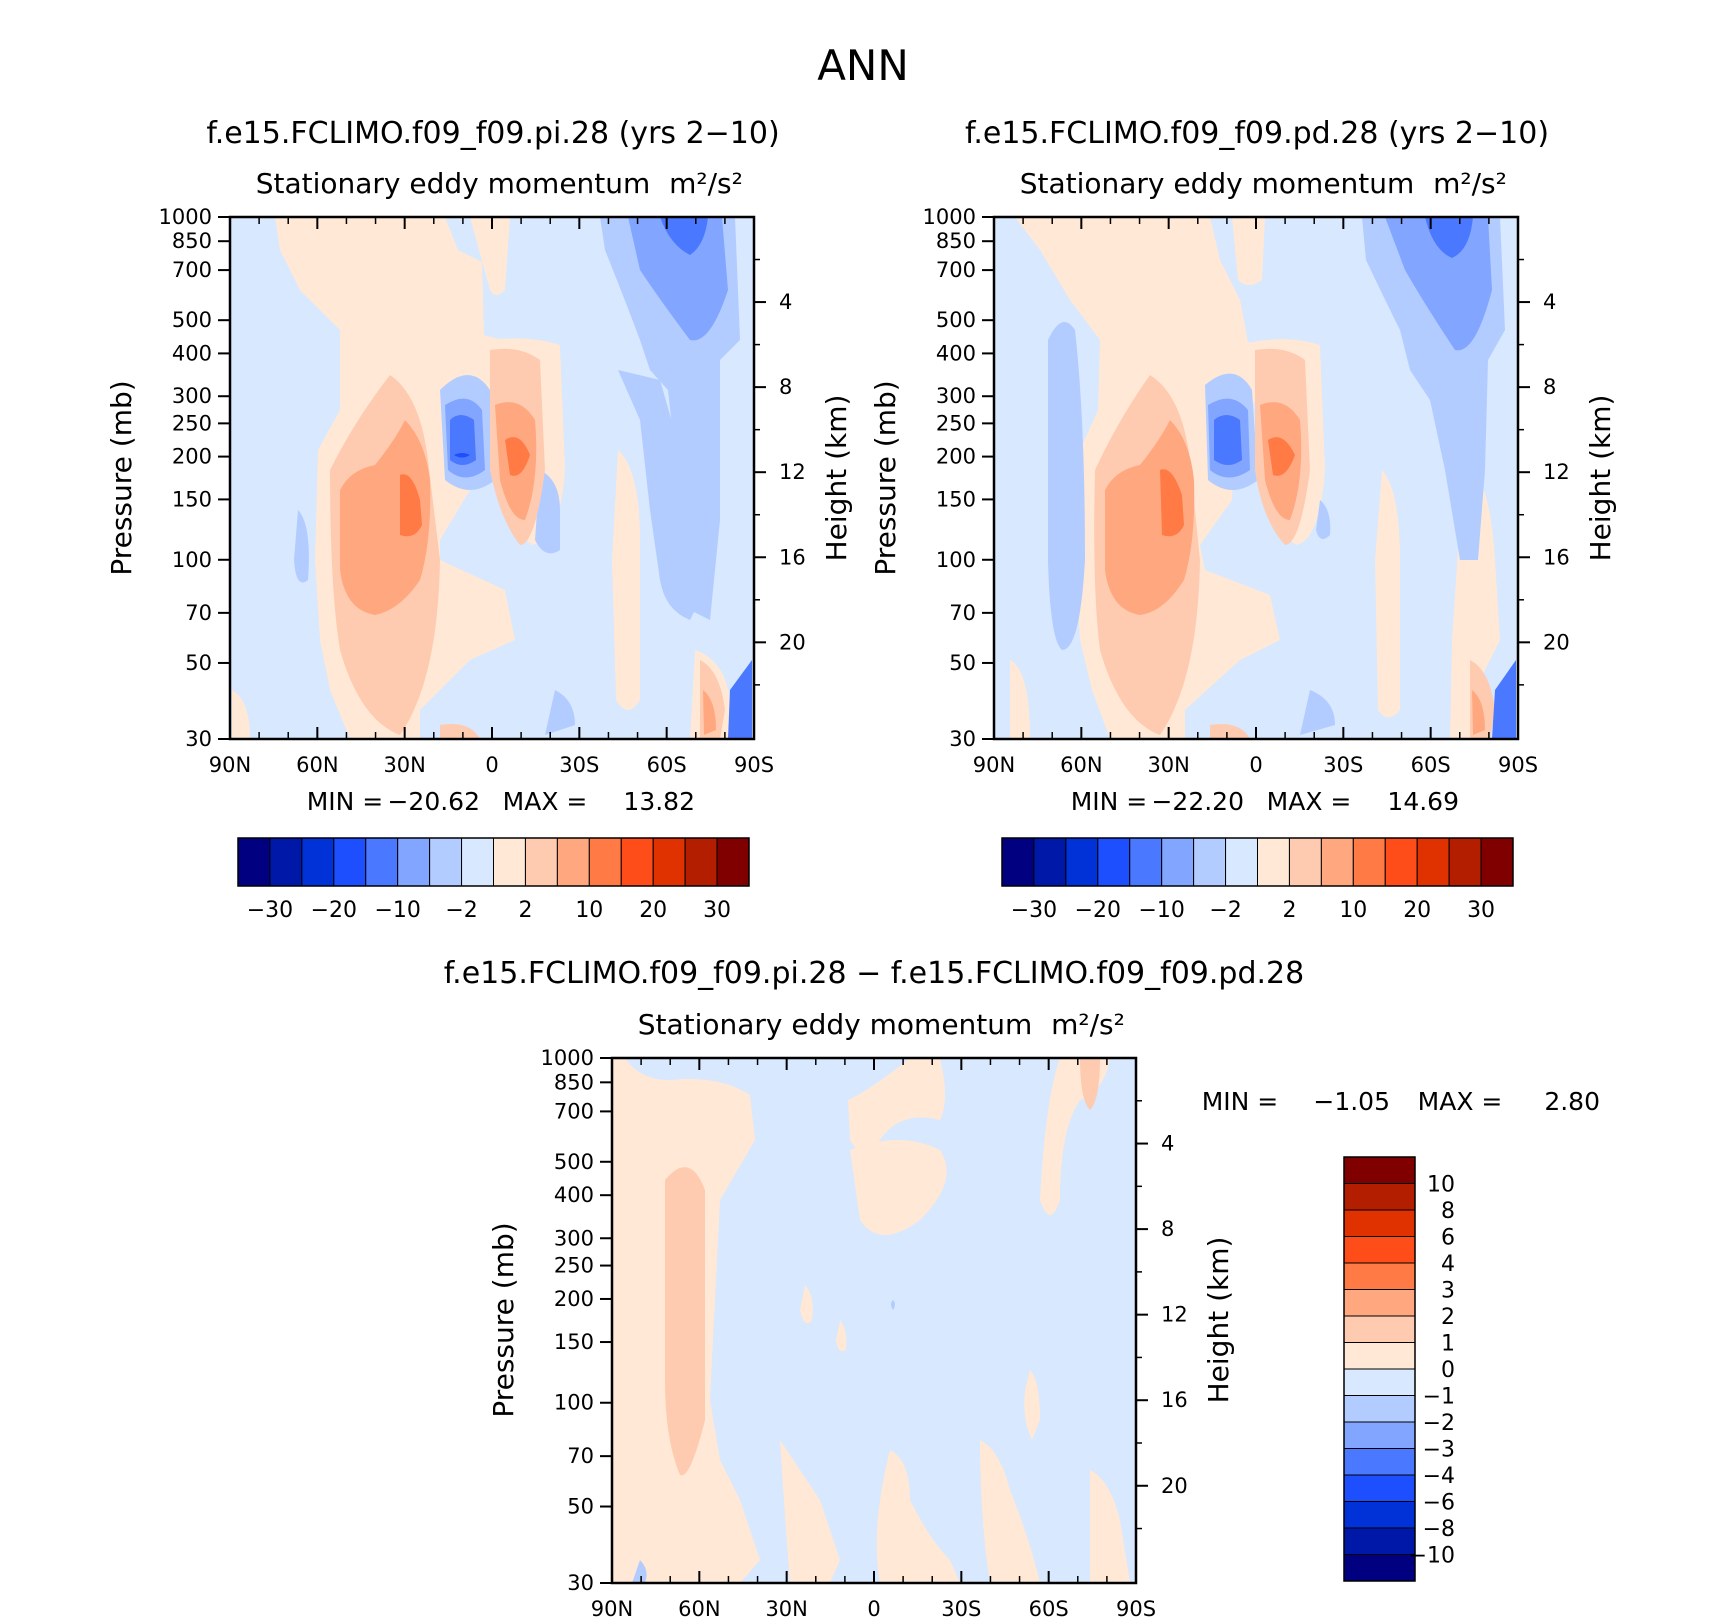 This screenshot has height=1617, width=1710. I want to click on max-value: 14.69, so click(1423, 801).